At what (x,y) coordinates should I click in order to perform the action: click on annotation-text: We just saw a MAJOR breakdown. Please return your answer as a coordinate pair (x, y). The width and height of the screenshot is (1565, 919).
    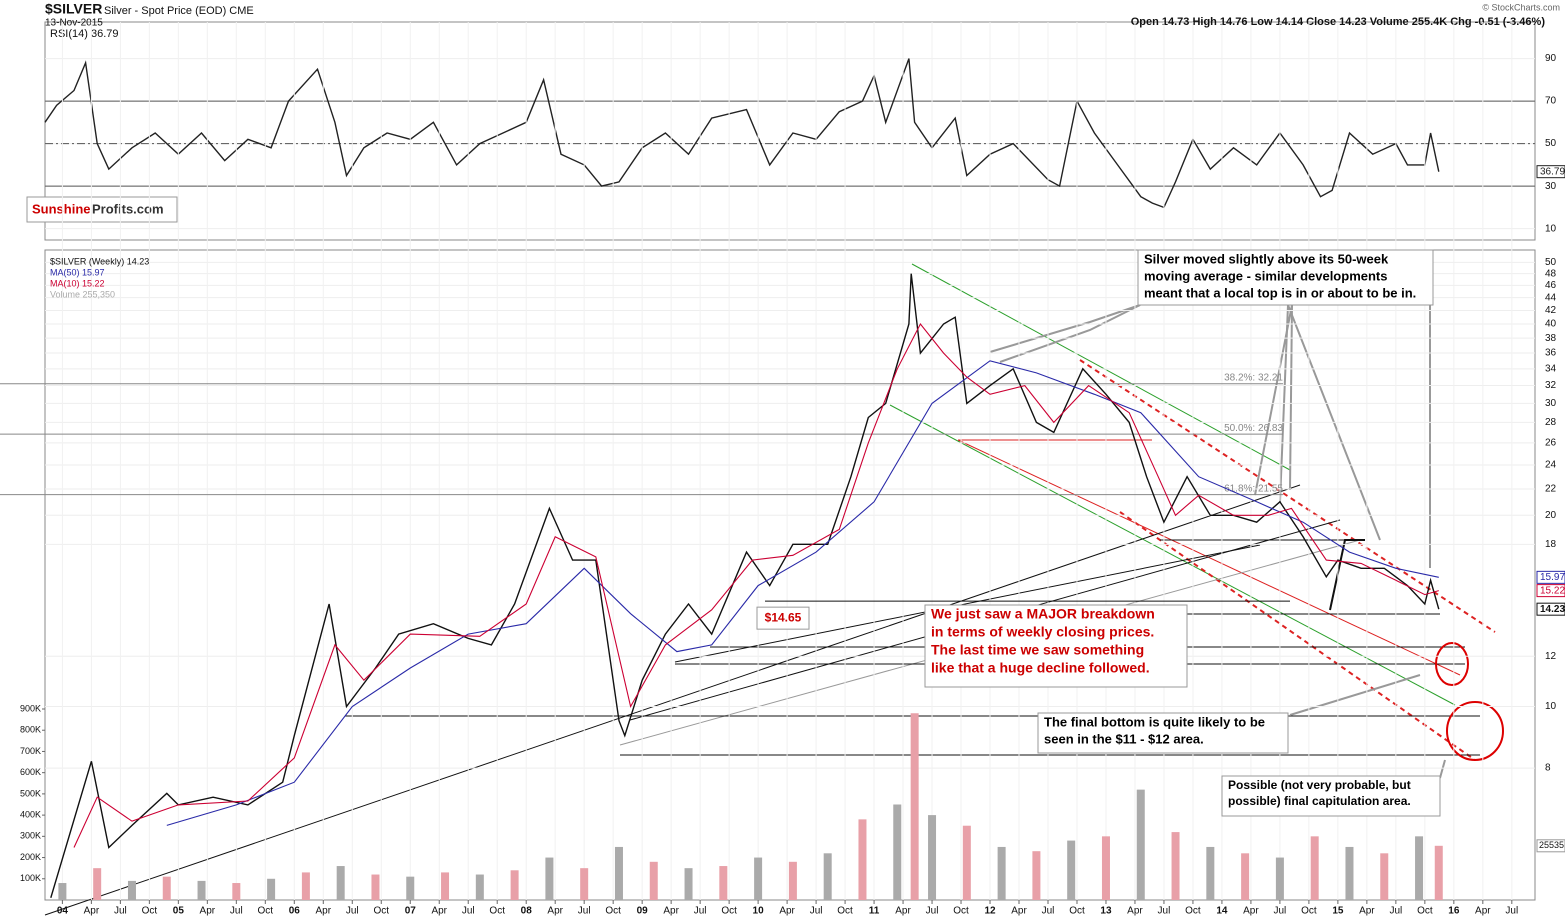
    Looking at the image, I should click on (1043, 614).